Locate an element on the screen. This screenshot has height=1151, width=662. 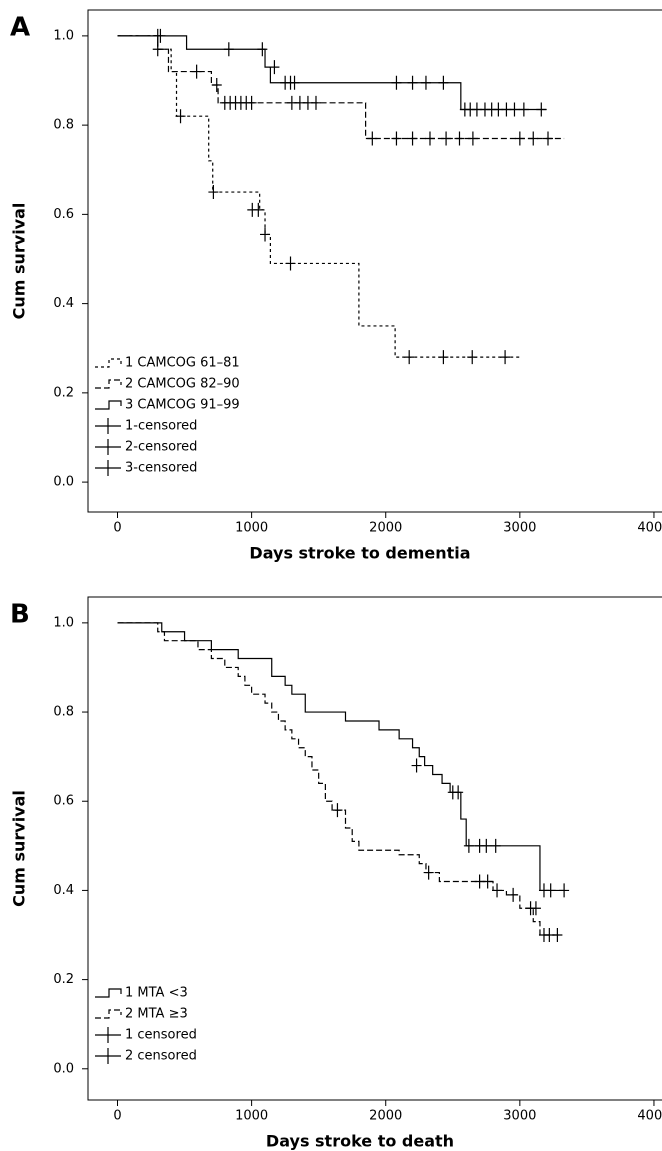
legend-label: 3-censored is located at coordinates (161, 468).